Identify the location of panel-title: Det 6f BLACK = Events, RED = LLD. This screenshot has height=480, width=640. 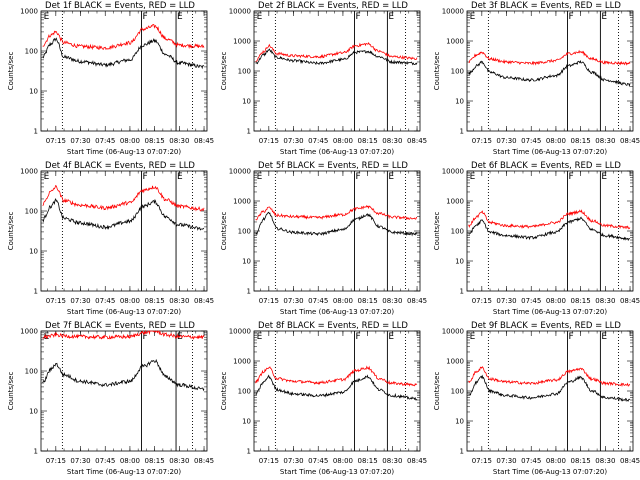
(546, 166).